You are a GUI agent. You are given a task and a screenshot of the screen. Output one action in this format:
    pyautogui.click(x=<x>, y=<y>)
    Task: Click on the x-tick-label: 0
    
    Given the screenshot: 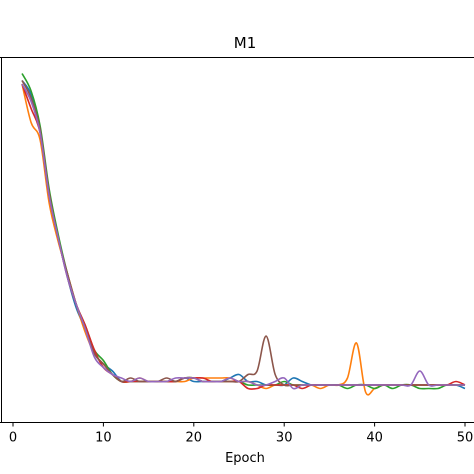 What is the action you would take?
    pyautogui.click(x=13, y=438)
    